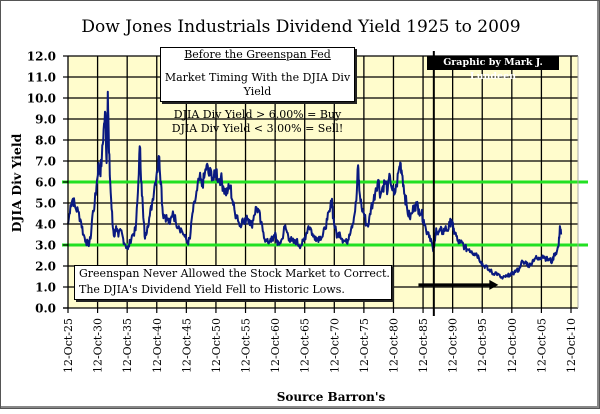 The width and height of the screenshot is (600, 414). I want to click on x-tick-label: 12-Oct-65, so click(305, 345).